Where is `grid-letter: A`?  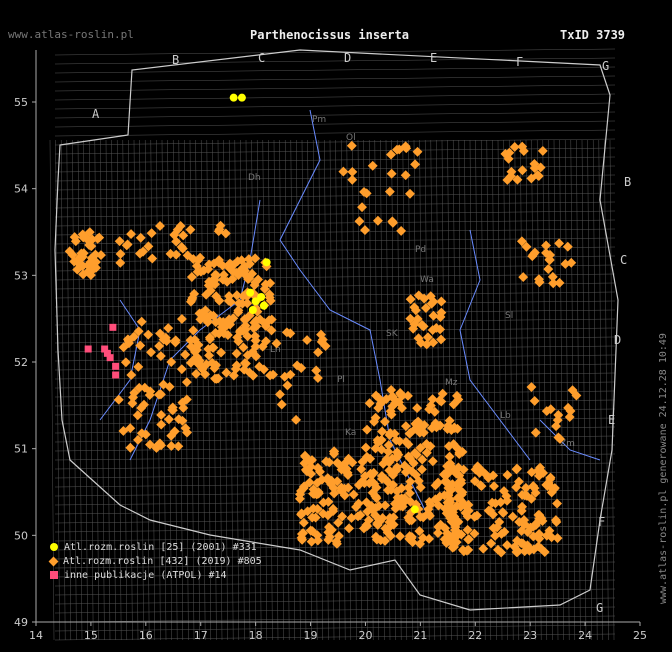
grid-letter: A is located at coordinates (96, 114).